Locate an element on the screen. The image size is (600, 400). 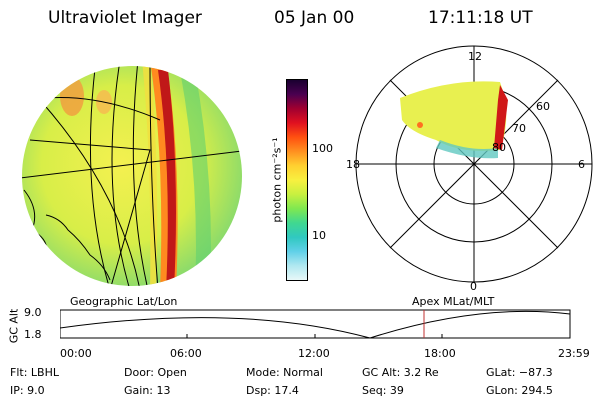
time-label: 17:11:18 UT is located at coordinates (480, 18).